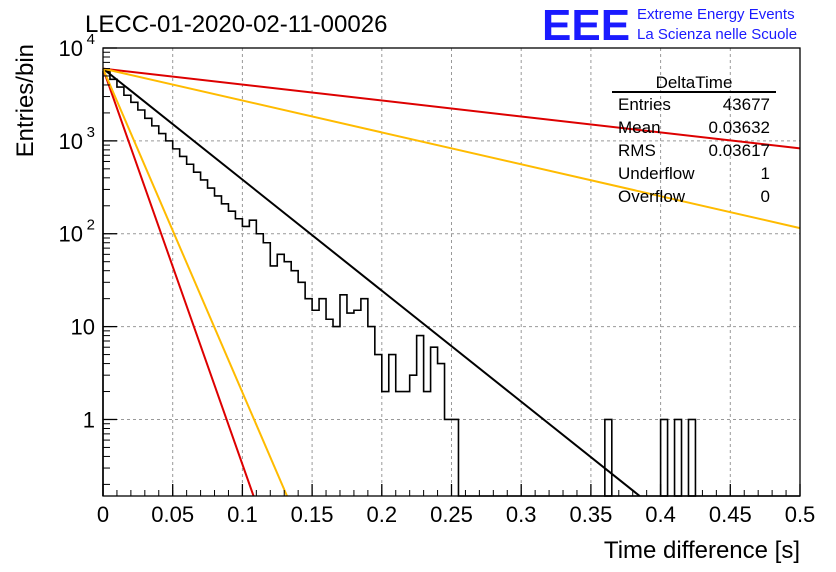  I want to click on stats-value-underflow: 1, so click(765, 173).